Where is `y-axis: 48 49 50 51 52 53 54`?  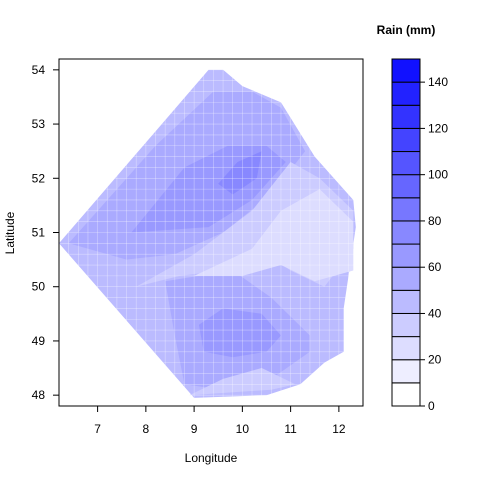
y-axis: 48 49 50 51 52 53 54 is located at coordinates (45, 232).